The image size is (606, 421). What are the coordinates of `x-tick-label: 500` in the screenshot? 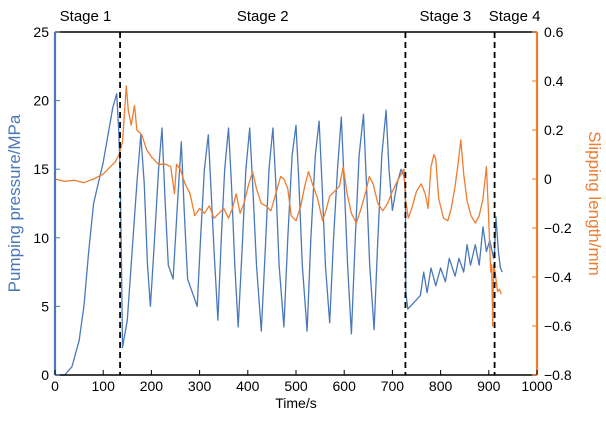 It's located at (296, 386).